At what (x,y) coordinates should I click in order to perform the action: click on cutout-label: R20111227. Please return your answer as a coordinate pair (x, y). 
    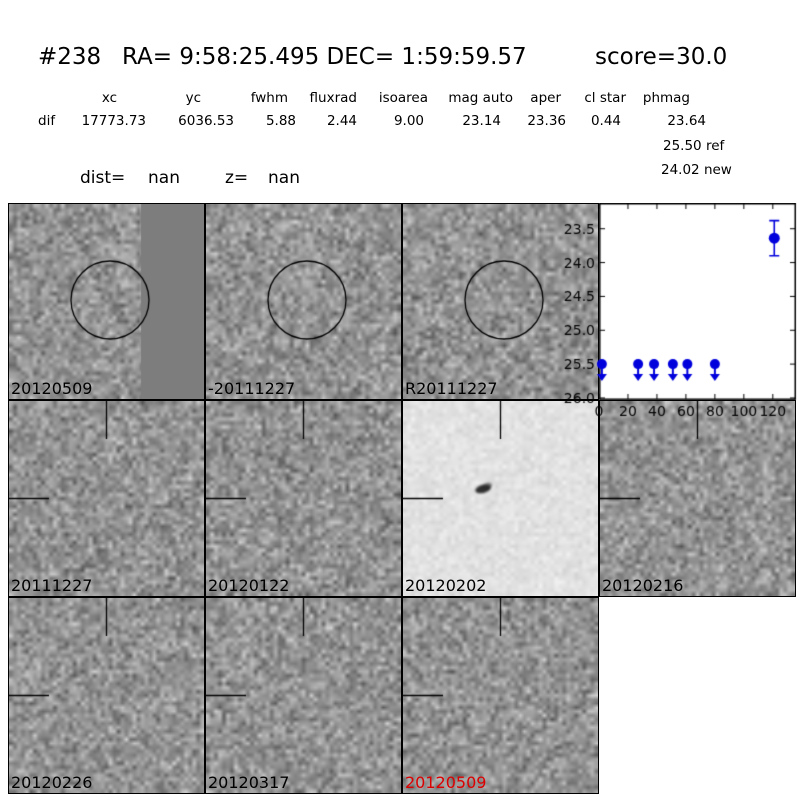
    Looking at the image, I should click on (451, 389).